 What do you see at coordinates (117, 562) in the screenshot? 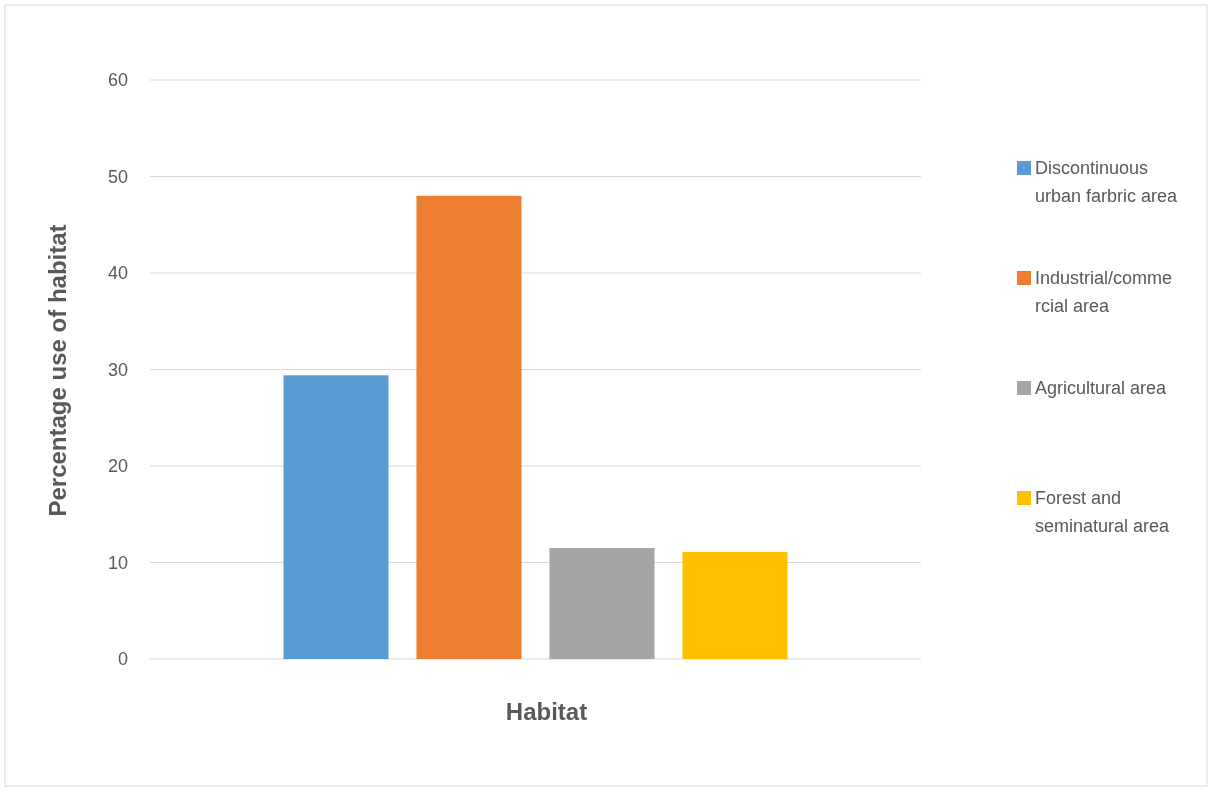
I see `y-tick-label: 10` at bounding box center [117, 562].